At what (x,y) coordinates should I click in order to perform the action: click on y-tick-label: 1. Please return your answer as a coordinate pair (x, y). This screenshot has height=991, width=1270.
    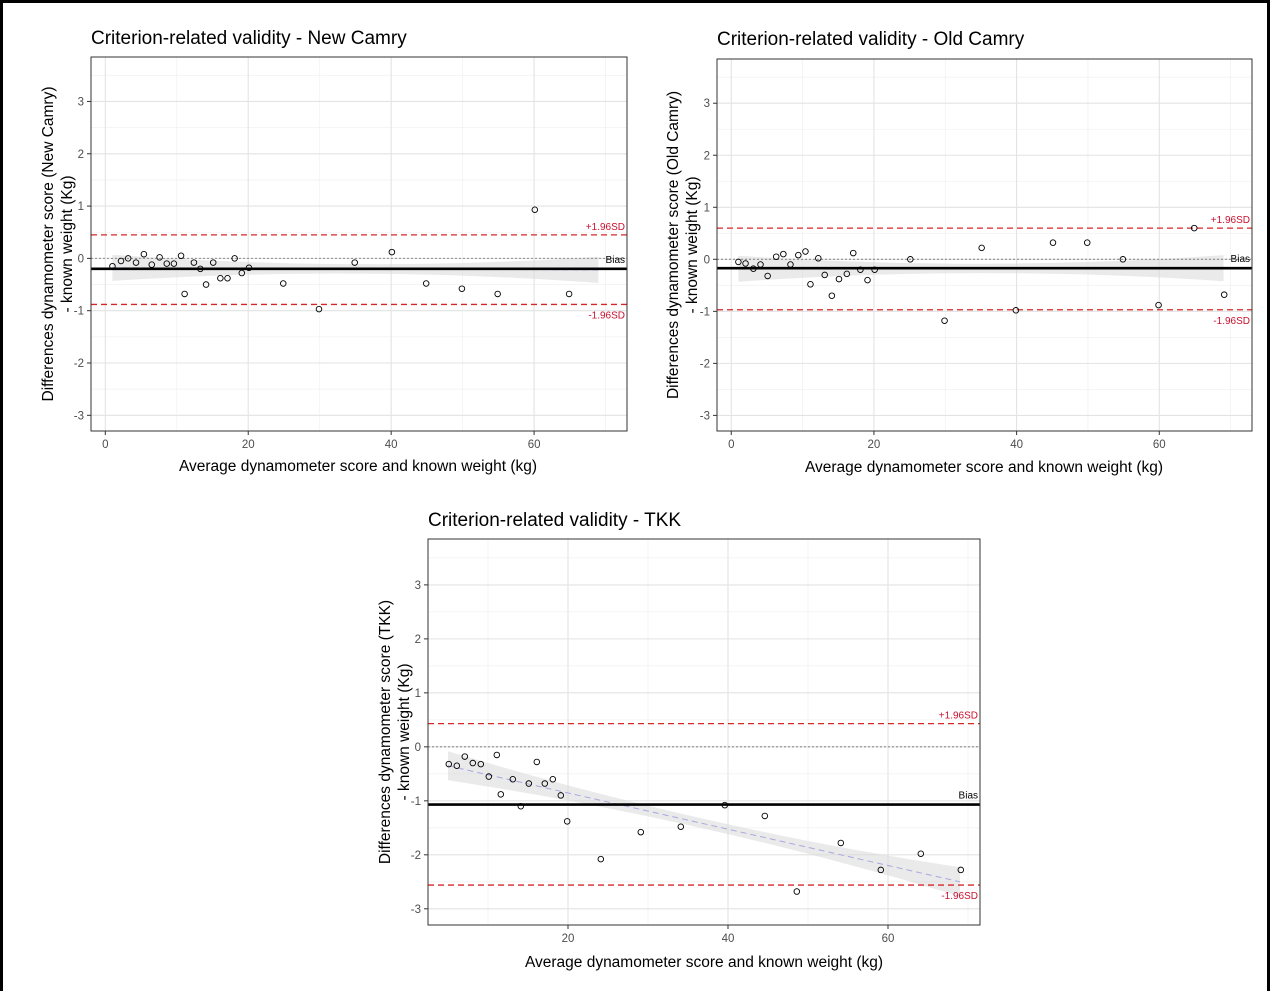
    Looking at the image, I should click on (707, 208).